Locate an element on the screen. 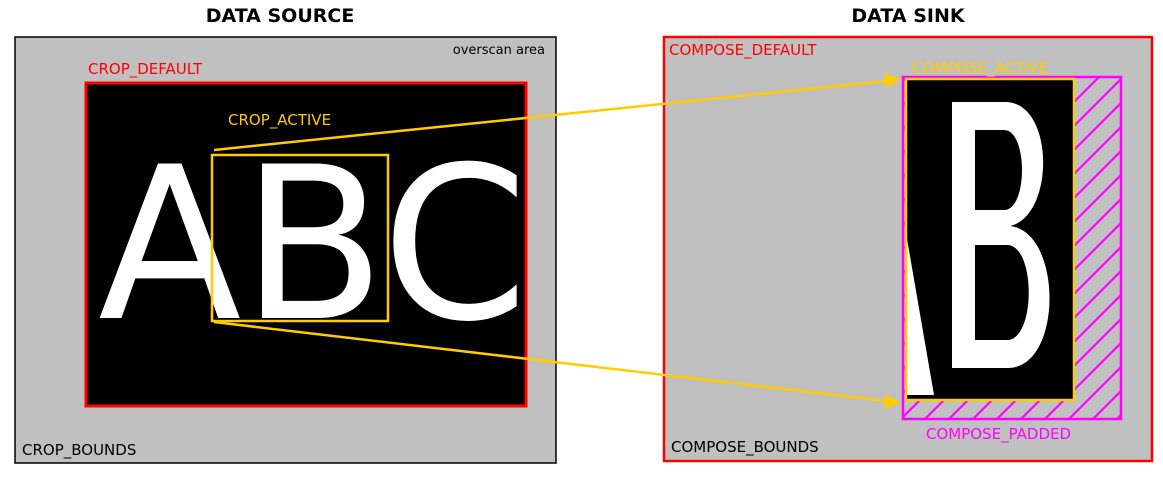  compose-padded-label: COMPOSE_PADDED is located at coordinates (998, 434).